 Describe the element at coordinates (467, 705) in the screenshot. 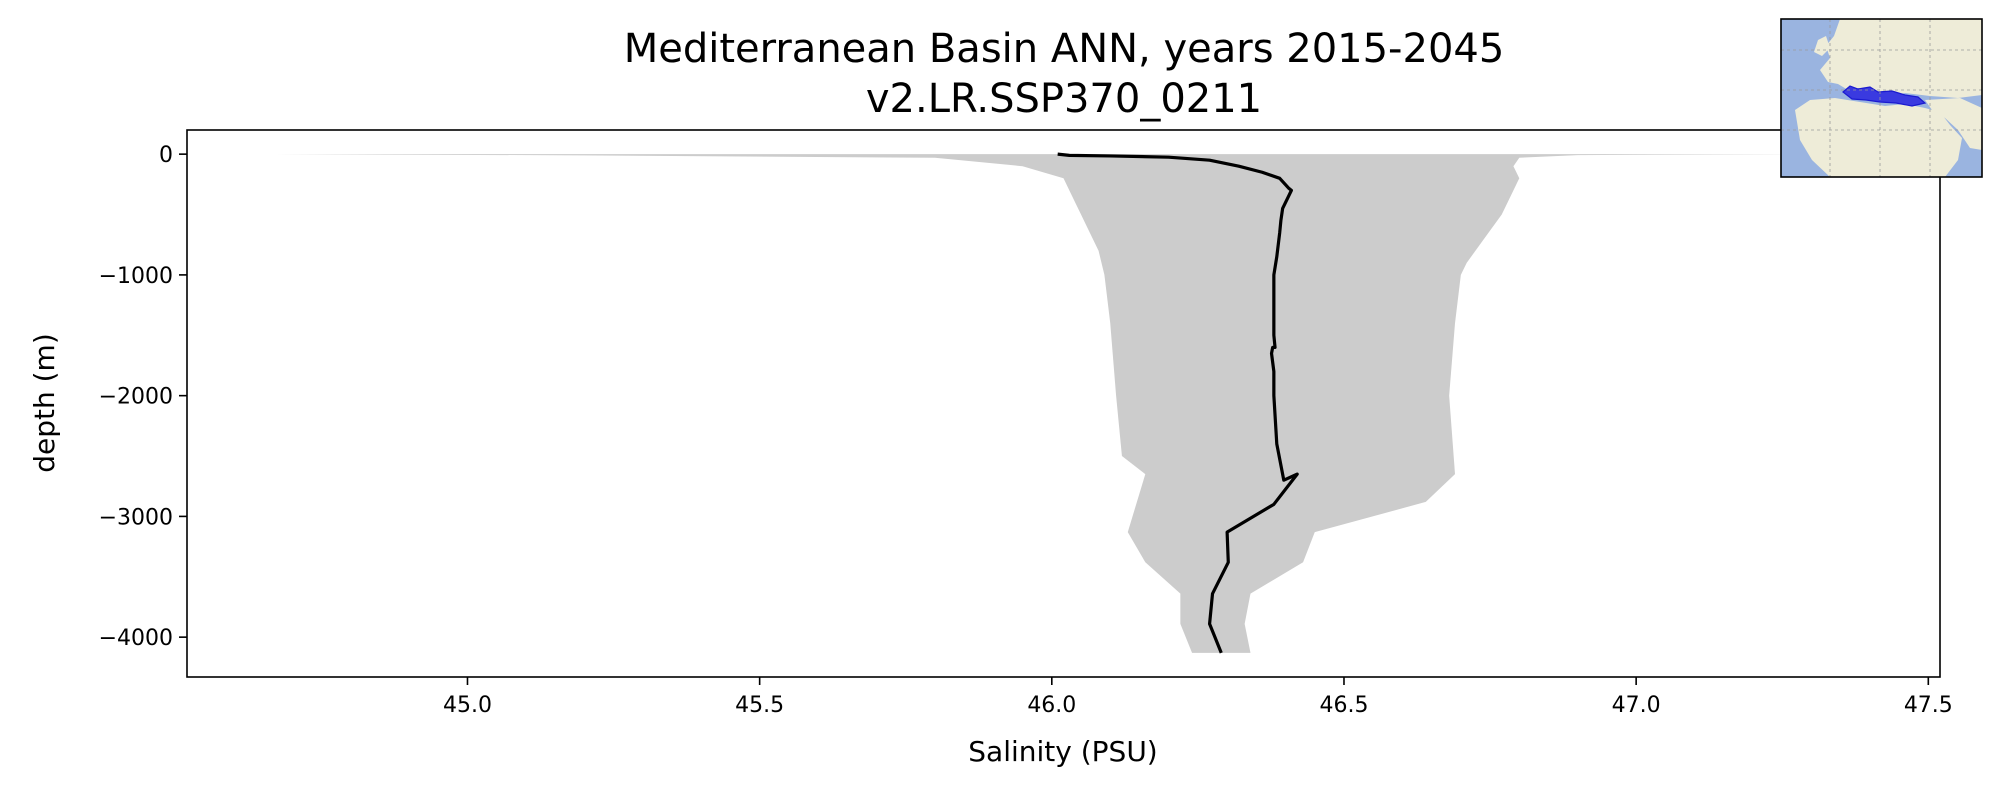

I see `x-tick-label: 45.0` at that location.